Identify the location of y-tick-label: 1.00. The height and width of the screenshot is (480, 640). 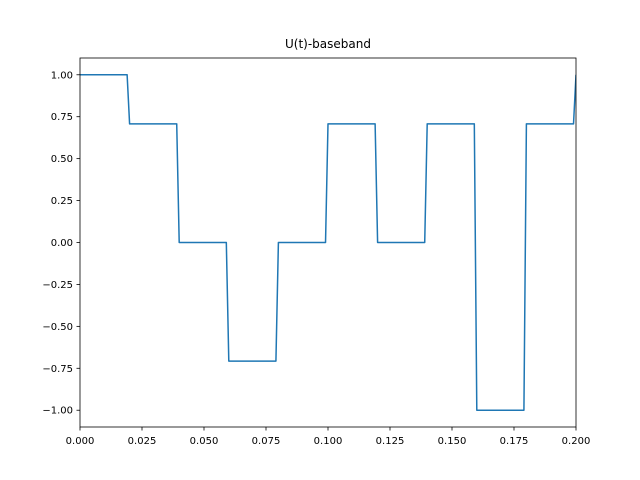
(62, 75).